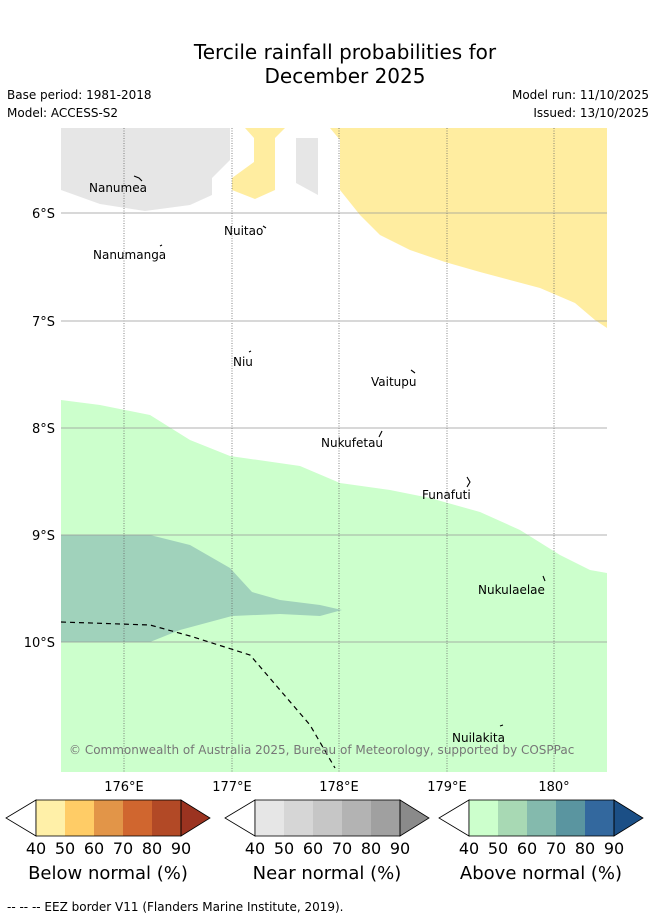 Image resolution: width=655 pixels, height=919 pixels. Describe the element at coordinates (145, 169) in the screenshot. I see `near-normal-region` at that location.